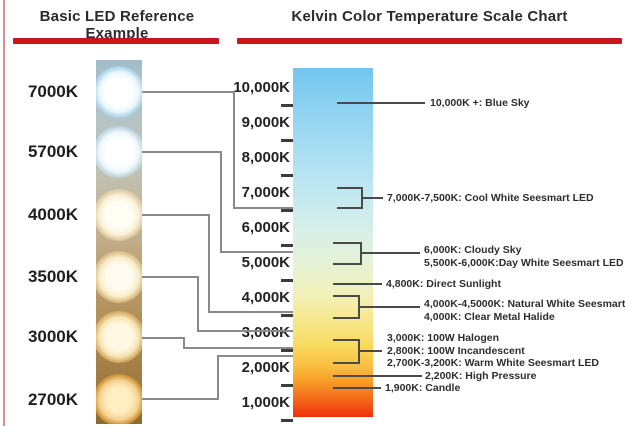 This screenshot has height=426, width=625. What do you see at coordinates (53, 214) in the screenshot?
I see `led-label-4000k: 4000K` at bounding box center [53, 214].